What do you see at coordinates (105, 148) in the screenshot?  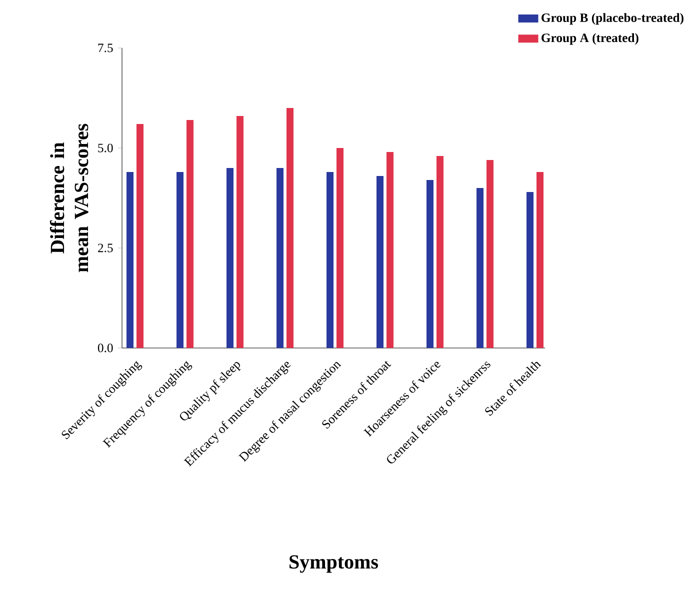 I see `y-tick-label: 5.0` at bounding box center [105, 148].